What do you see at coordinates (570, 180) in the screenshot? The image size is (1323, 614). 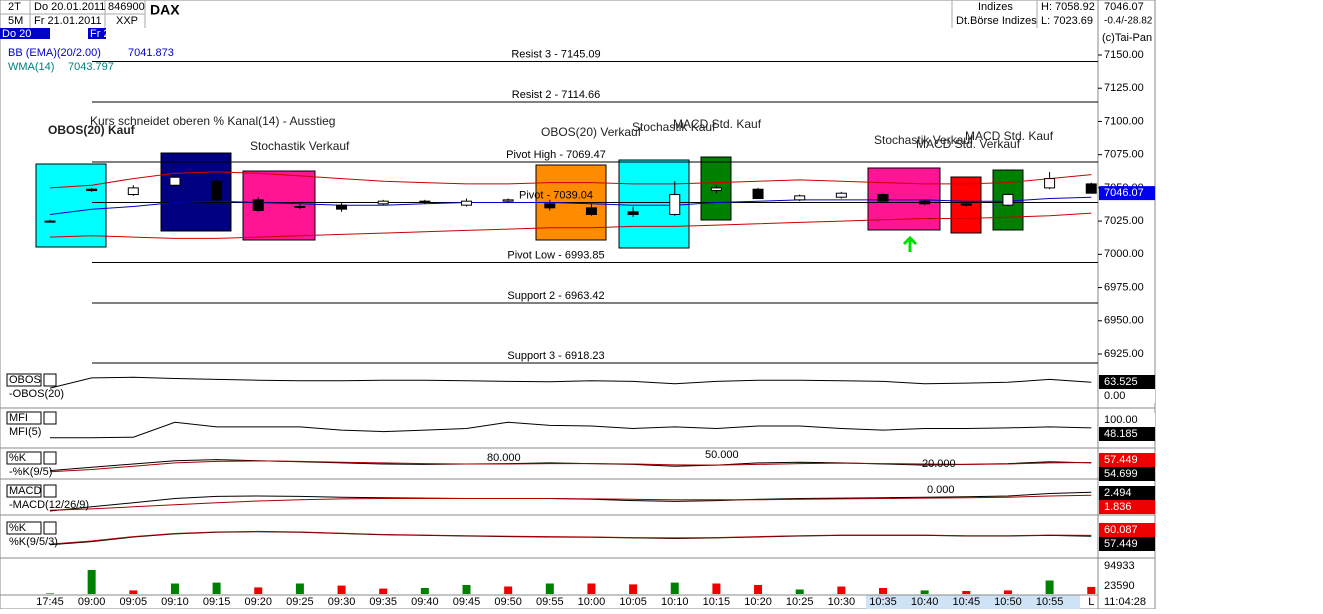 I see `band-upper` at bounding box center [570, 180].